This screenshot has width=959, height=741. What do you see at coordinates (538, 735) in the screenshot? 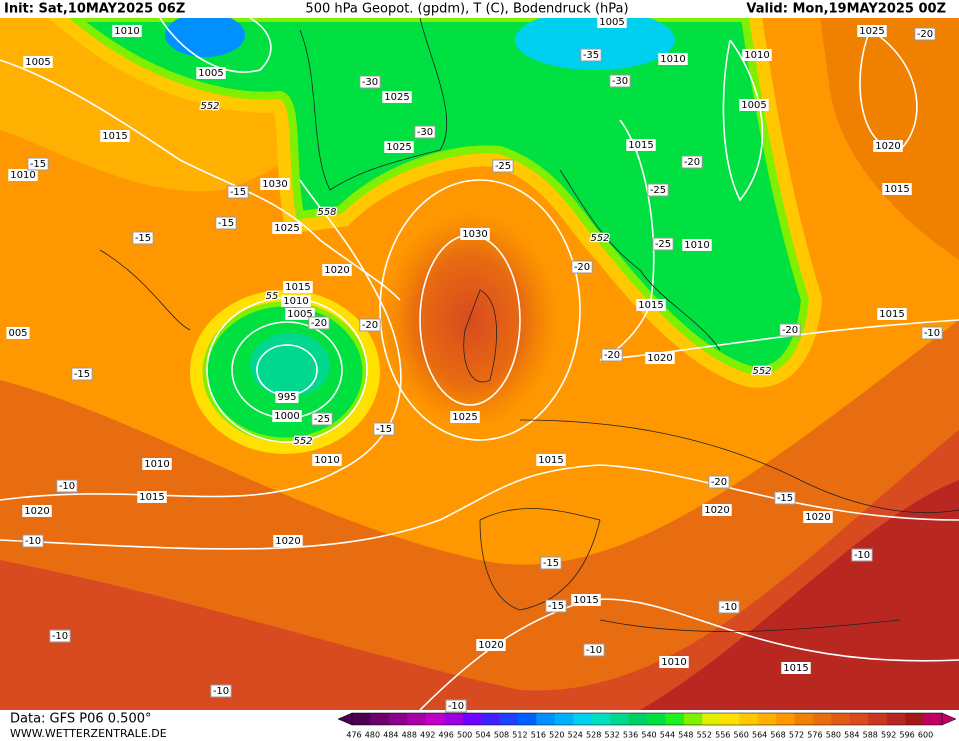
I see `colorbar-tick-label: 516` at bounding box center [538, 735].